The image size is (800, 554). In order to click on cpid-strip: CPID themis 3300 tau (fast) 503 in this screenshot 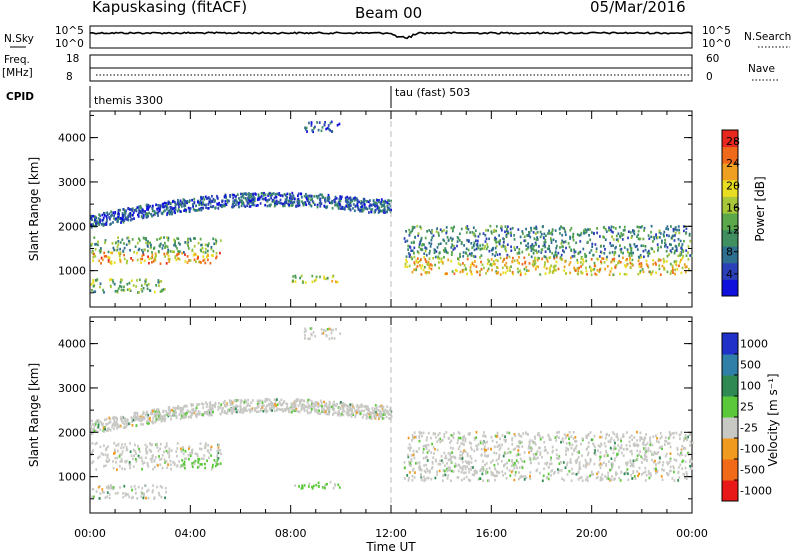, I will do `click(238, 97)`.